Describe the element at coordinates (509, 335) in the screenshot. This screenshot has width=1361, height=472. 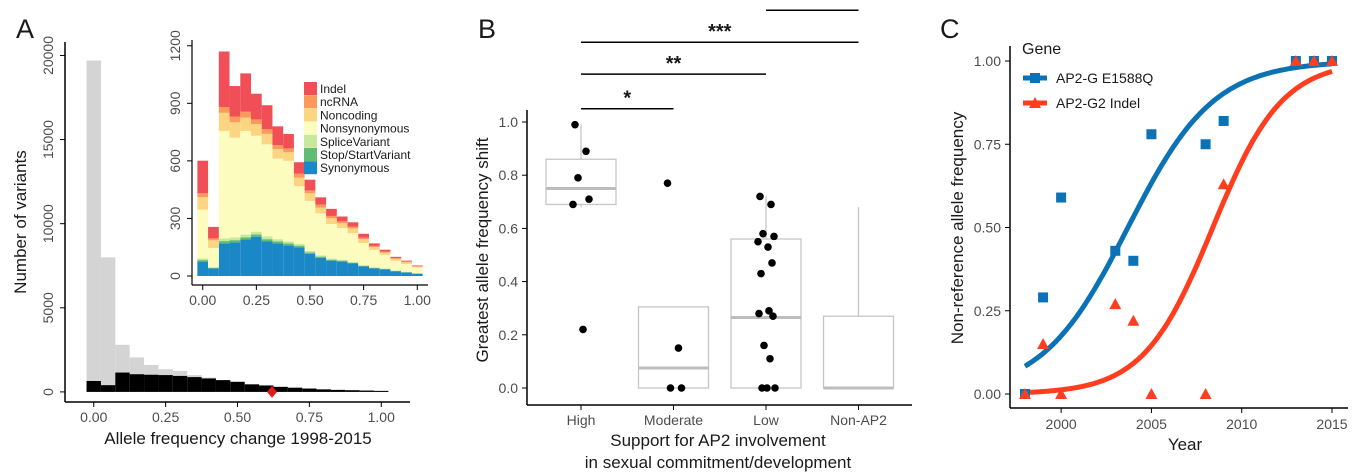
I see `panel-b-y-tick-label: 0.2` at that location.